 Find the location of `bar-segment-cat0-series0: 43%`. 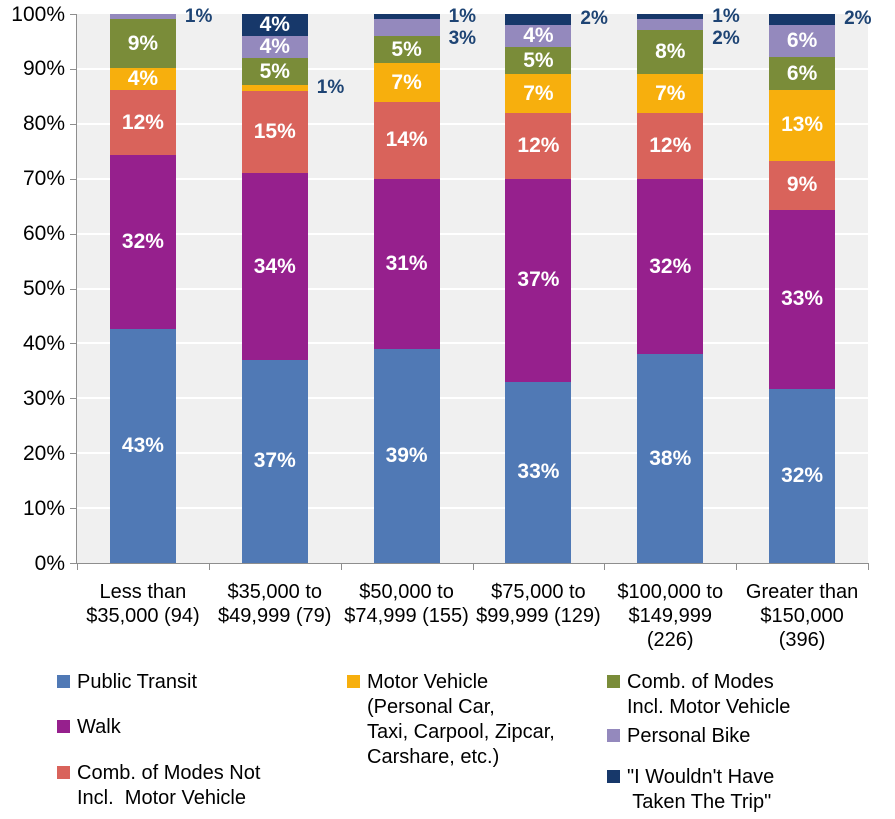

bar-segment-cat0-series0: 43% is located at coordinates (142, 446).